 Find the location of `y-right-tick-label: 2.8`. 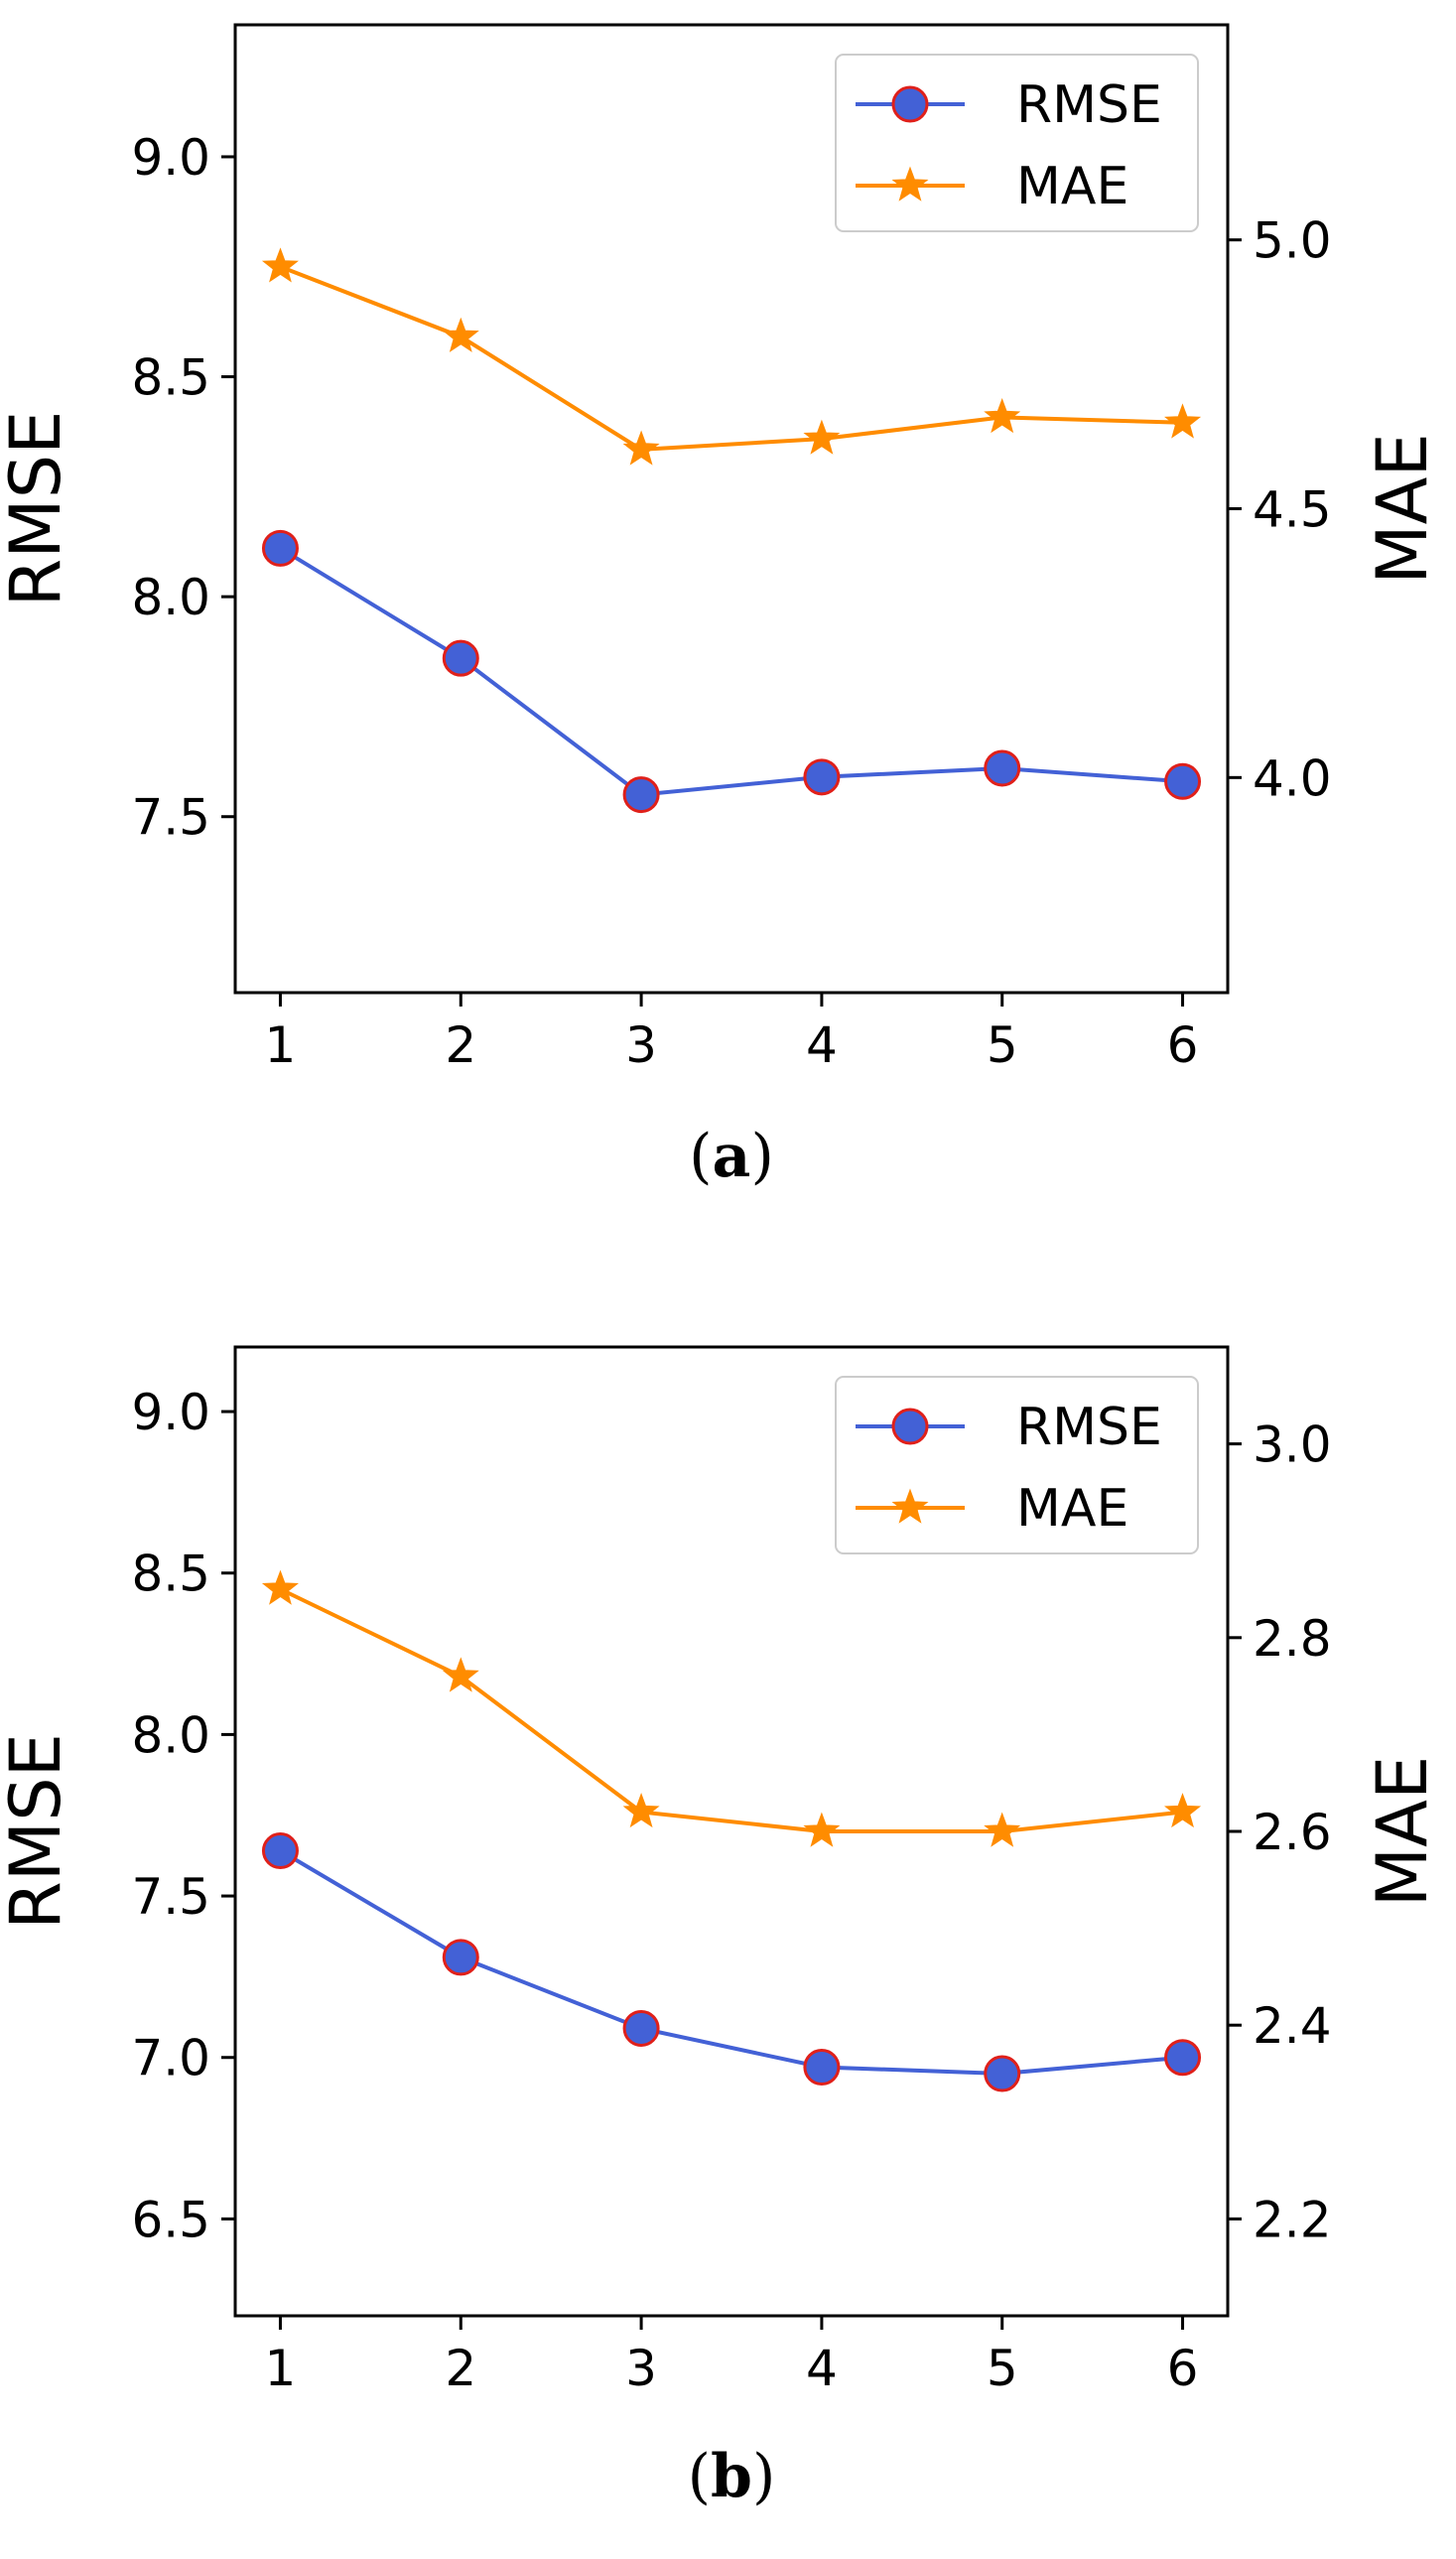

y-right-tick-label: 2.8 is located at coordinates (1292, 1639).